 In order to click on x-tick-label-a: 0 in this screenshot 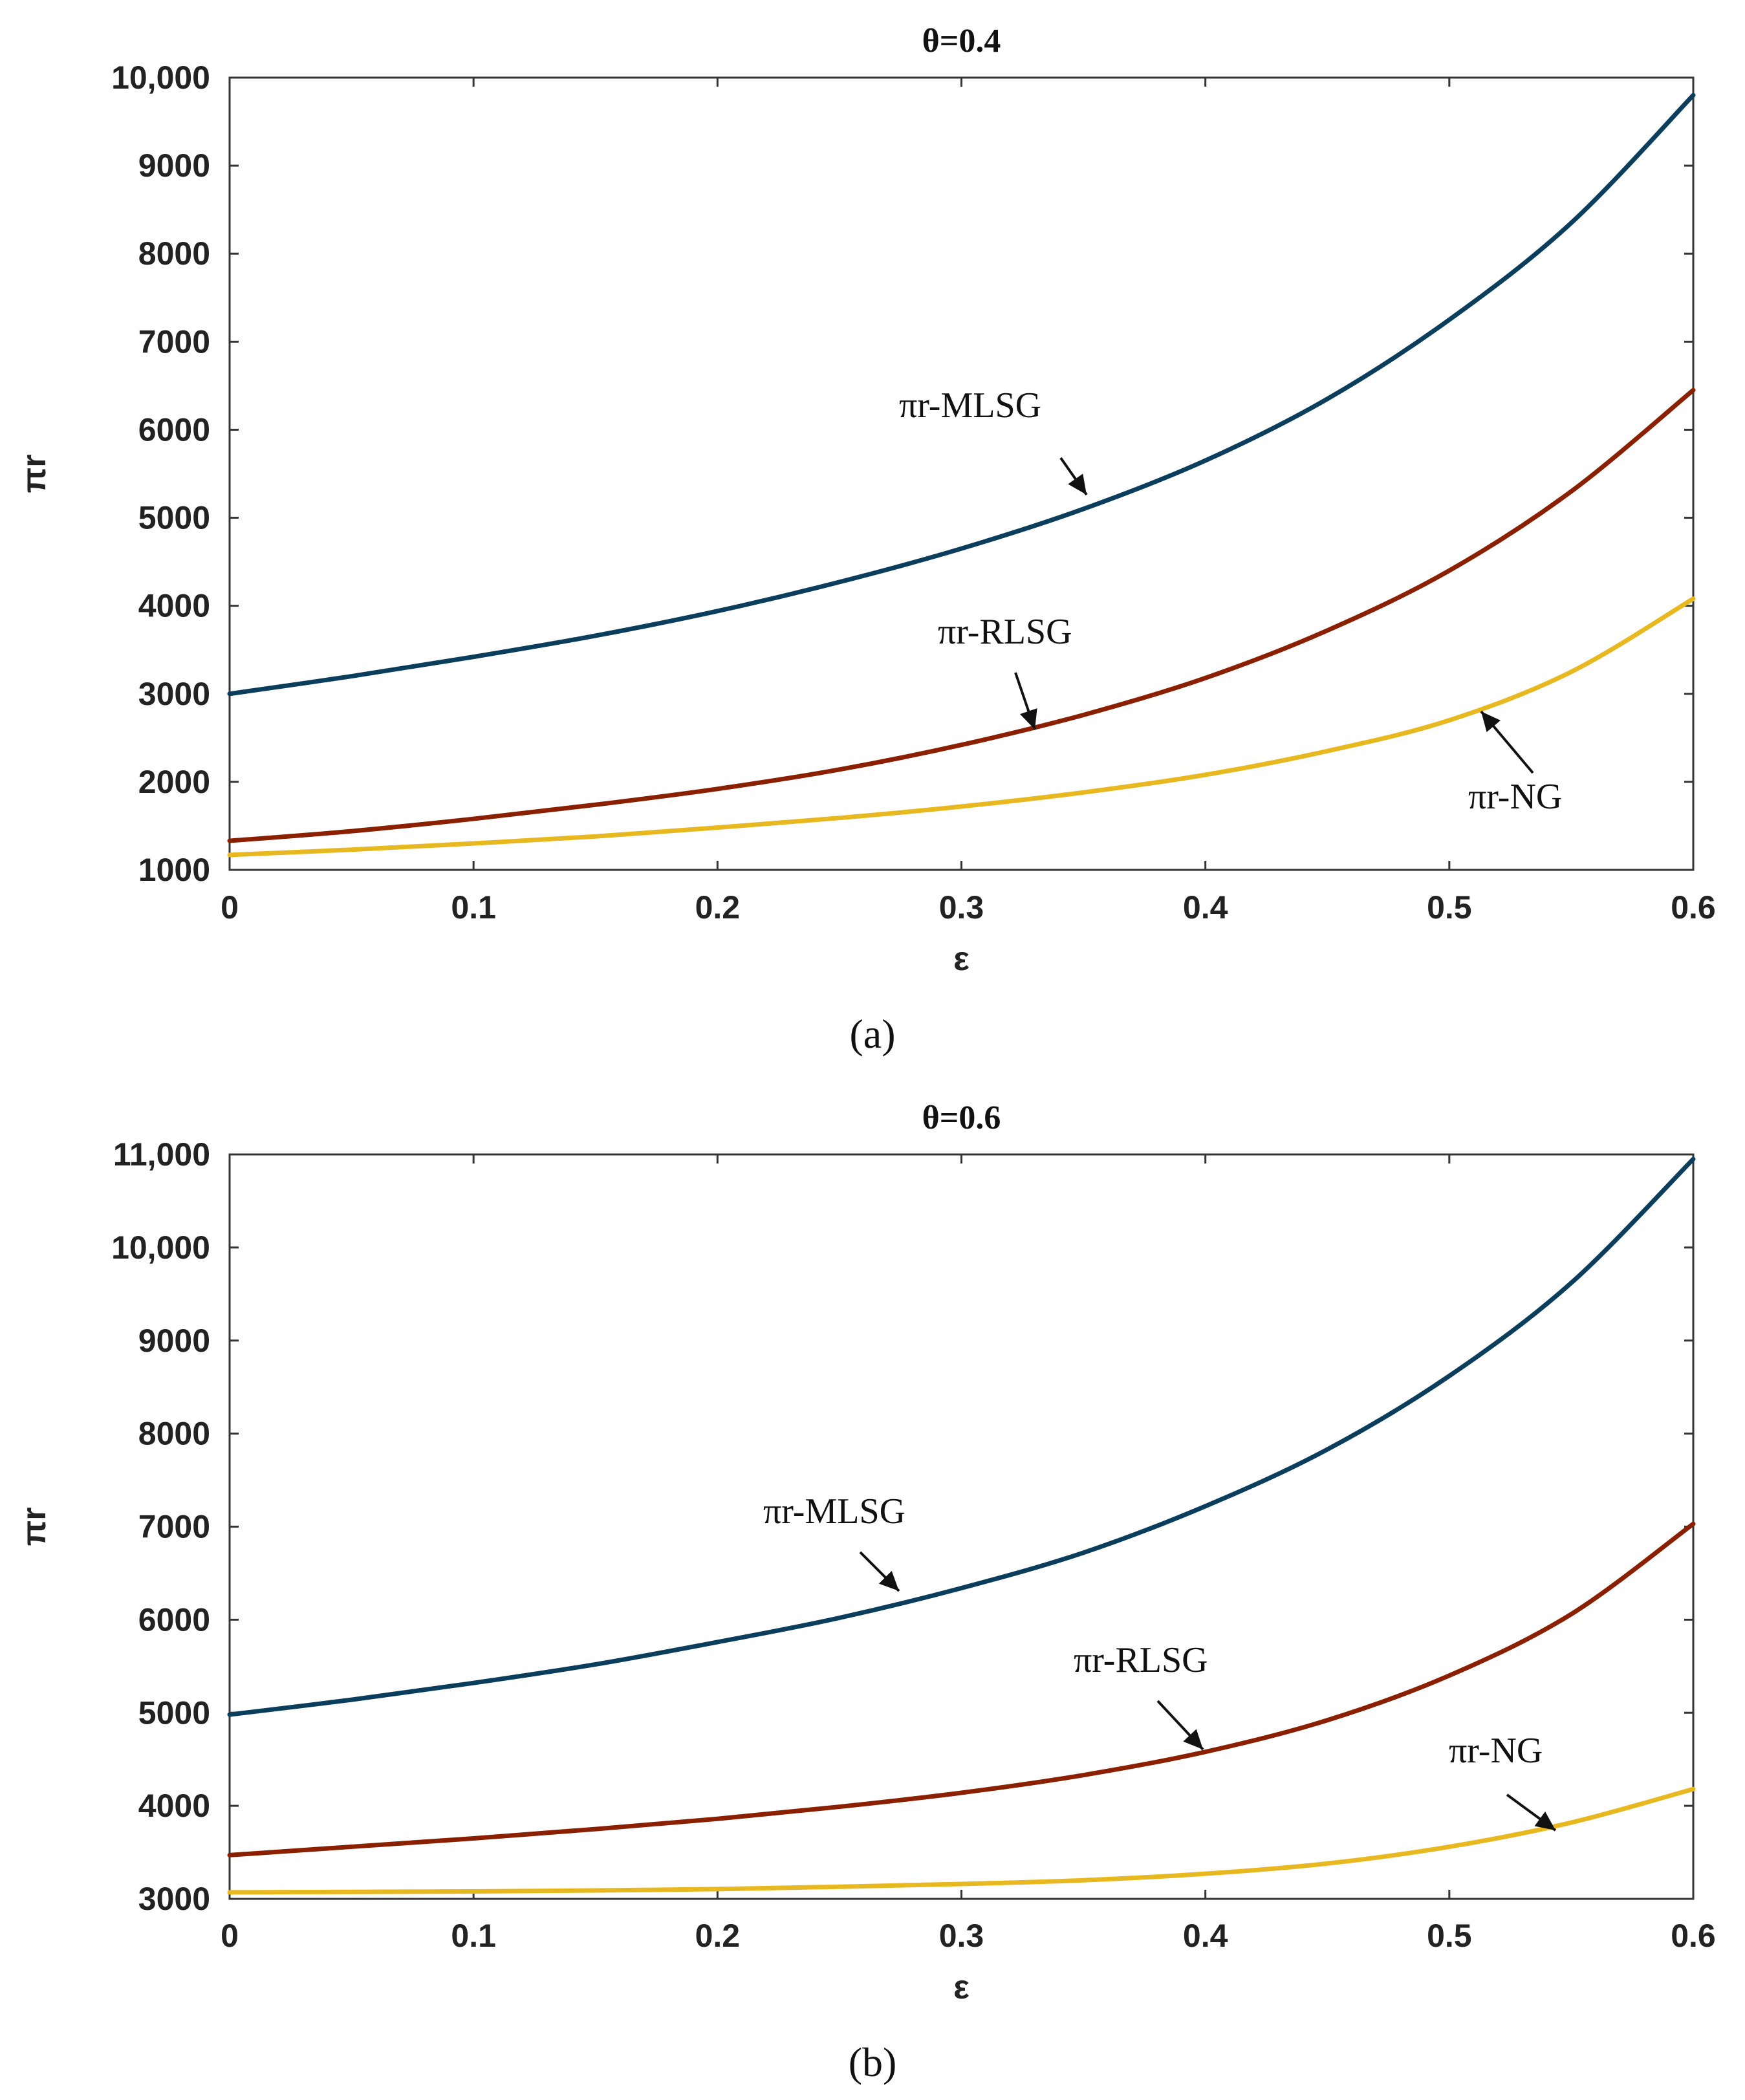, I will do `click(230, 907)`.